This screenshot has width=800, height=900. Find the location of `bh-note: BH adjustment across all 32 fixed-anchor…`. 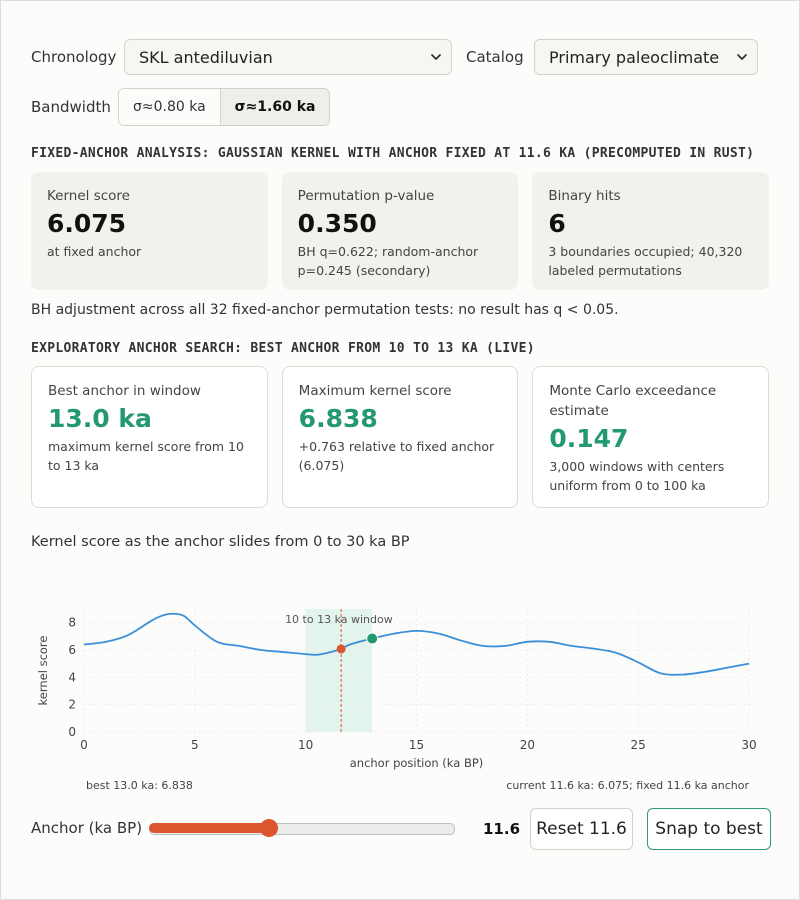

bh-note: BH adjustment across all 32 fixed-anchor… is located at coordinates (325, 310).